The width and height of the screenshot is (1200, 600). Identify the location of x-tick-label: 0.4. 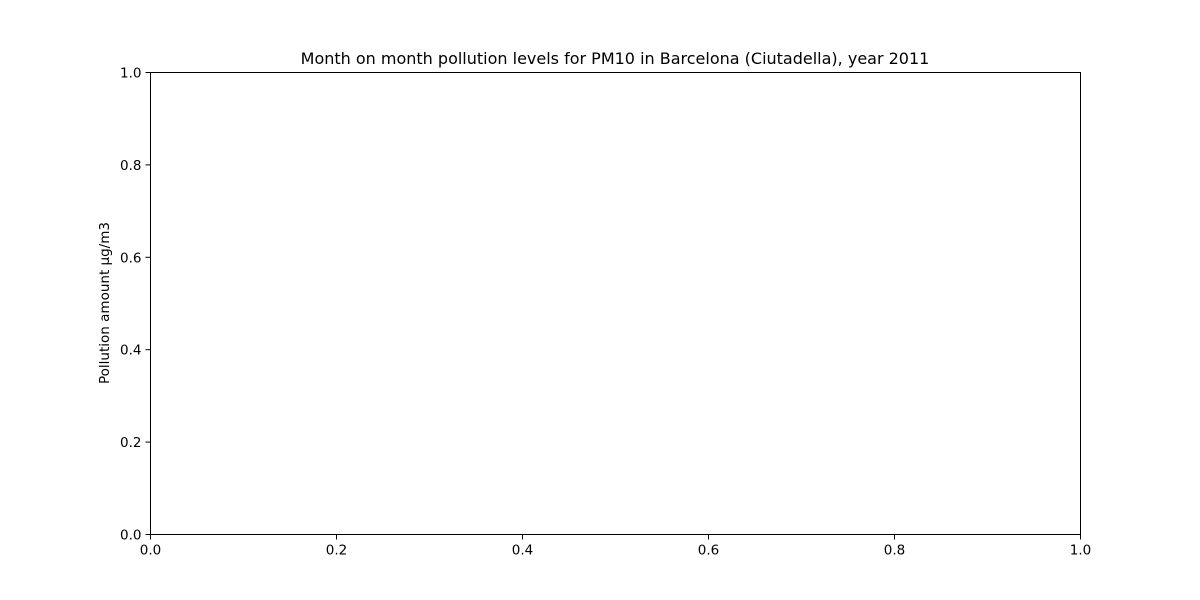
(522, 551).